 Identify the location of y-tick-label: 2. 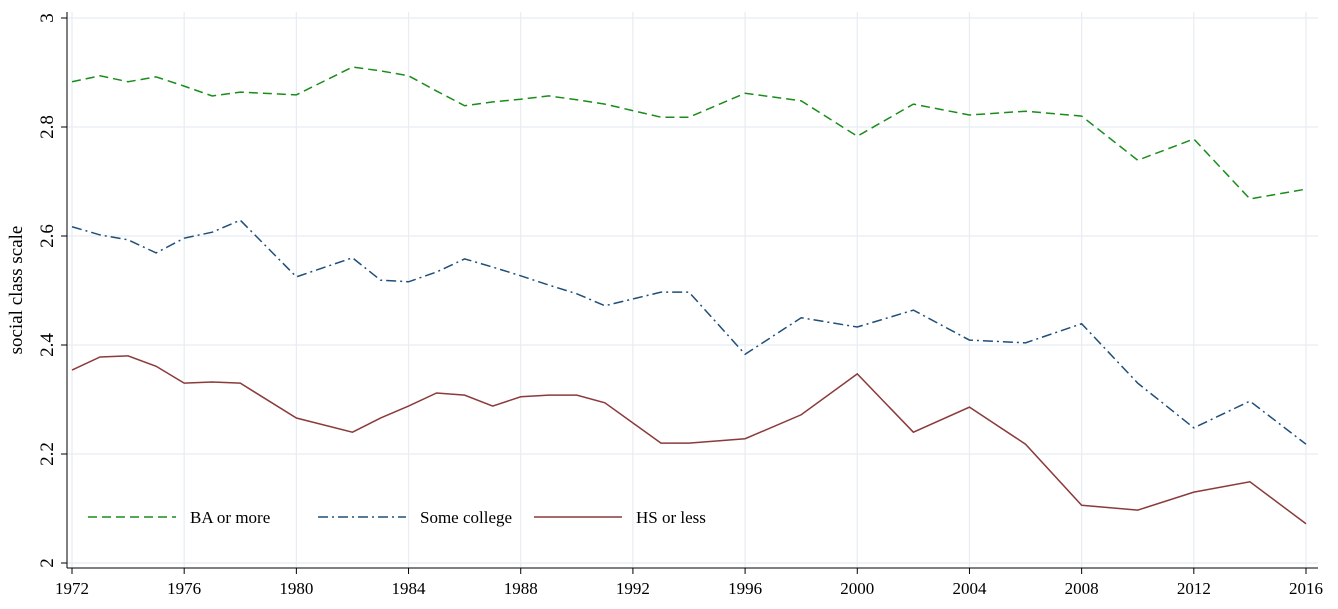
(47, 563).